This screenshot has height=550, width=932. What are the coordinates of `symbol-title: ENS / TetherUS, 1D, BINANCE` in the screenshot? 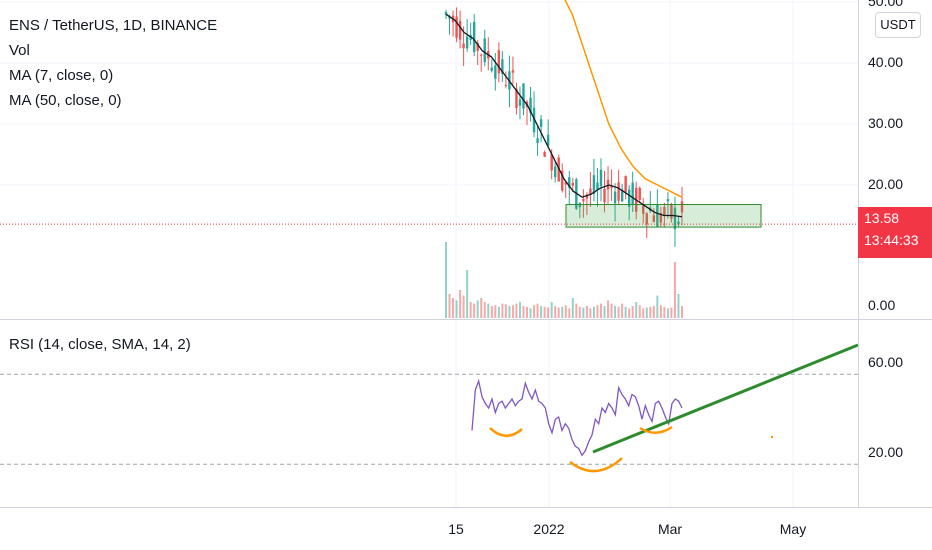 It's located at (113, 25).